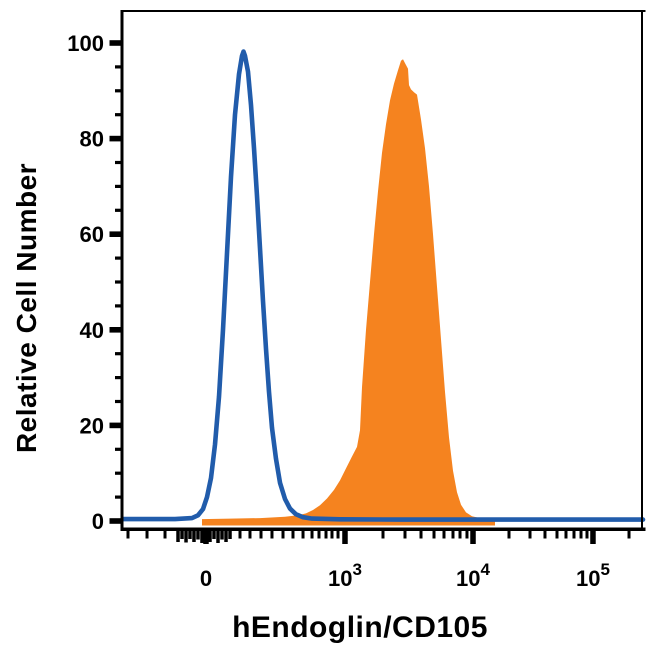  Describe the element at coordinates (206, 578) in the screenshot. I see `x-axis-tick-label: 0` at that location.